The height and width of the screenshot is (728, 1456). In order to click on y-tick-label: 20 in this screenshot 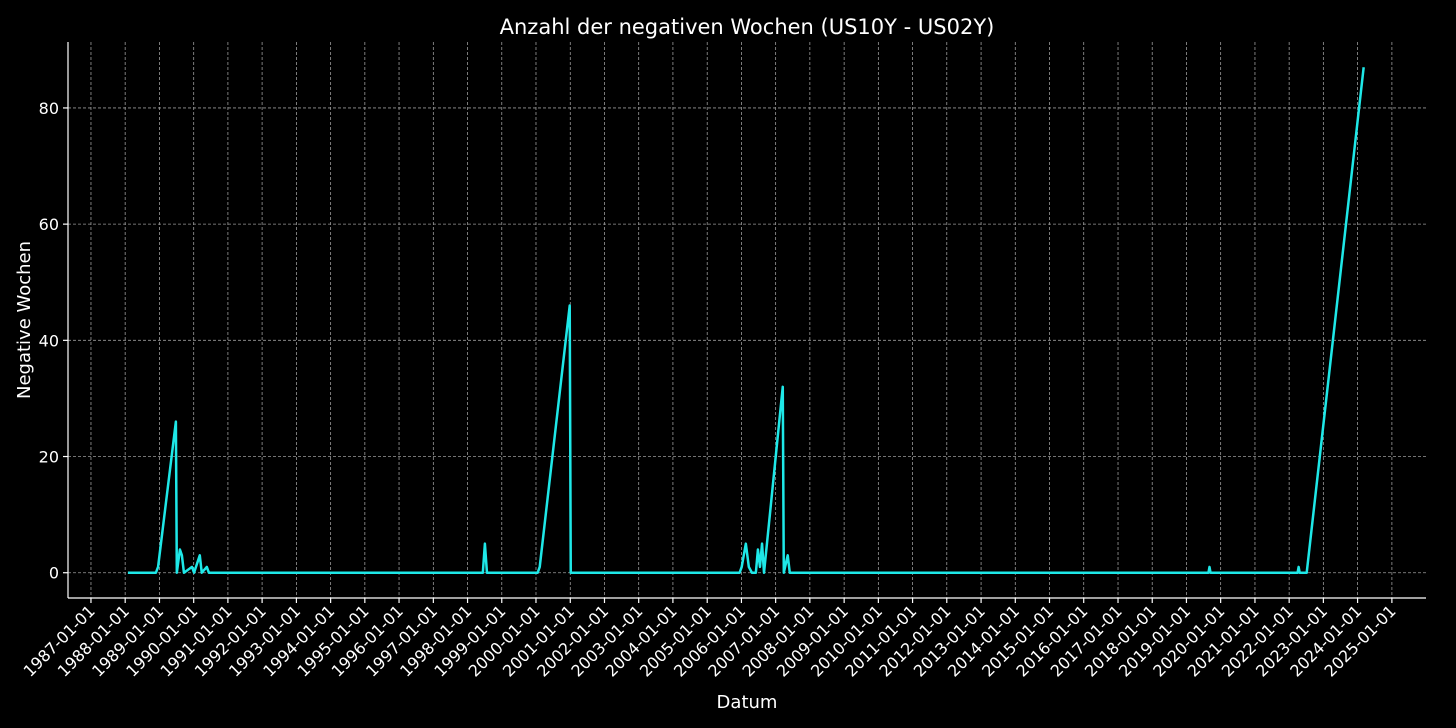, I will do `click(49, 457)`.